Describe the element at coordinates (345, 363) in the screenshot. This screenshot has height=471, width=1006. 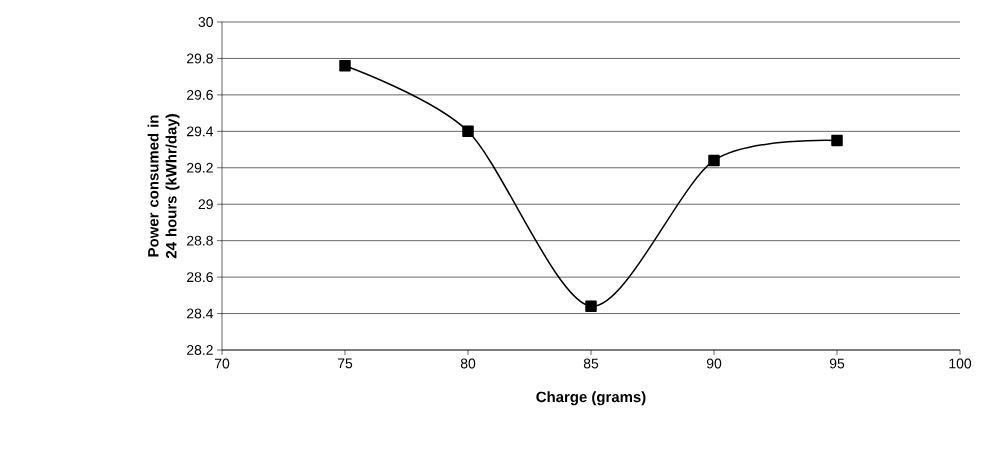
I see `x-tick-label: 75` at that location.